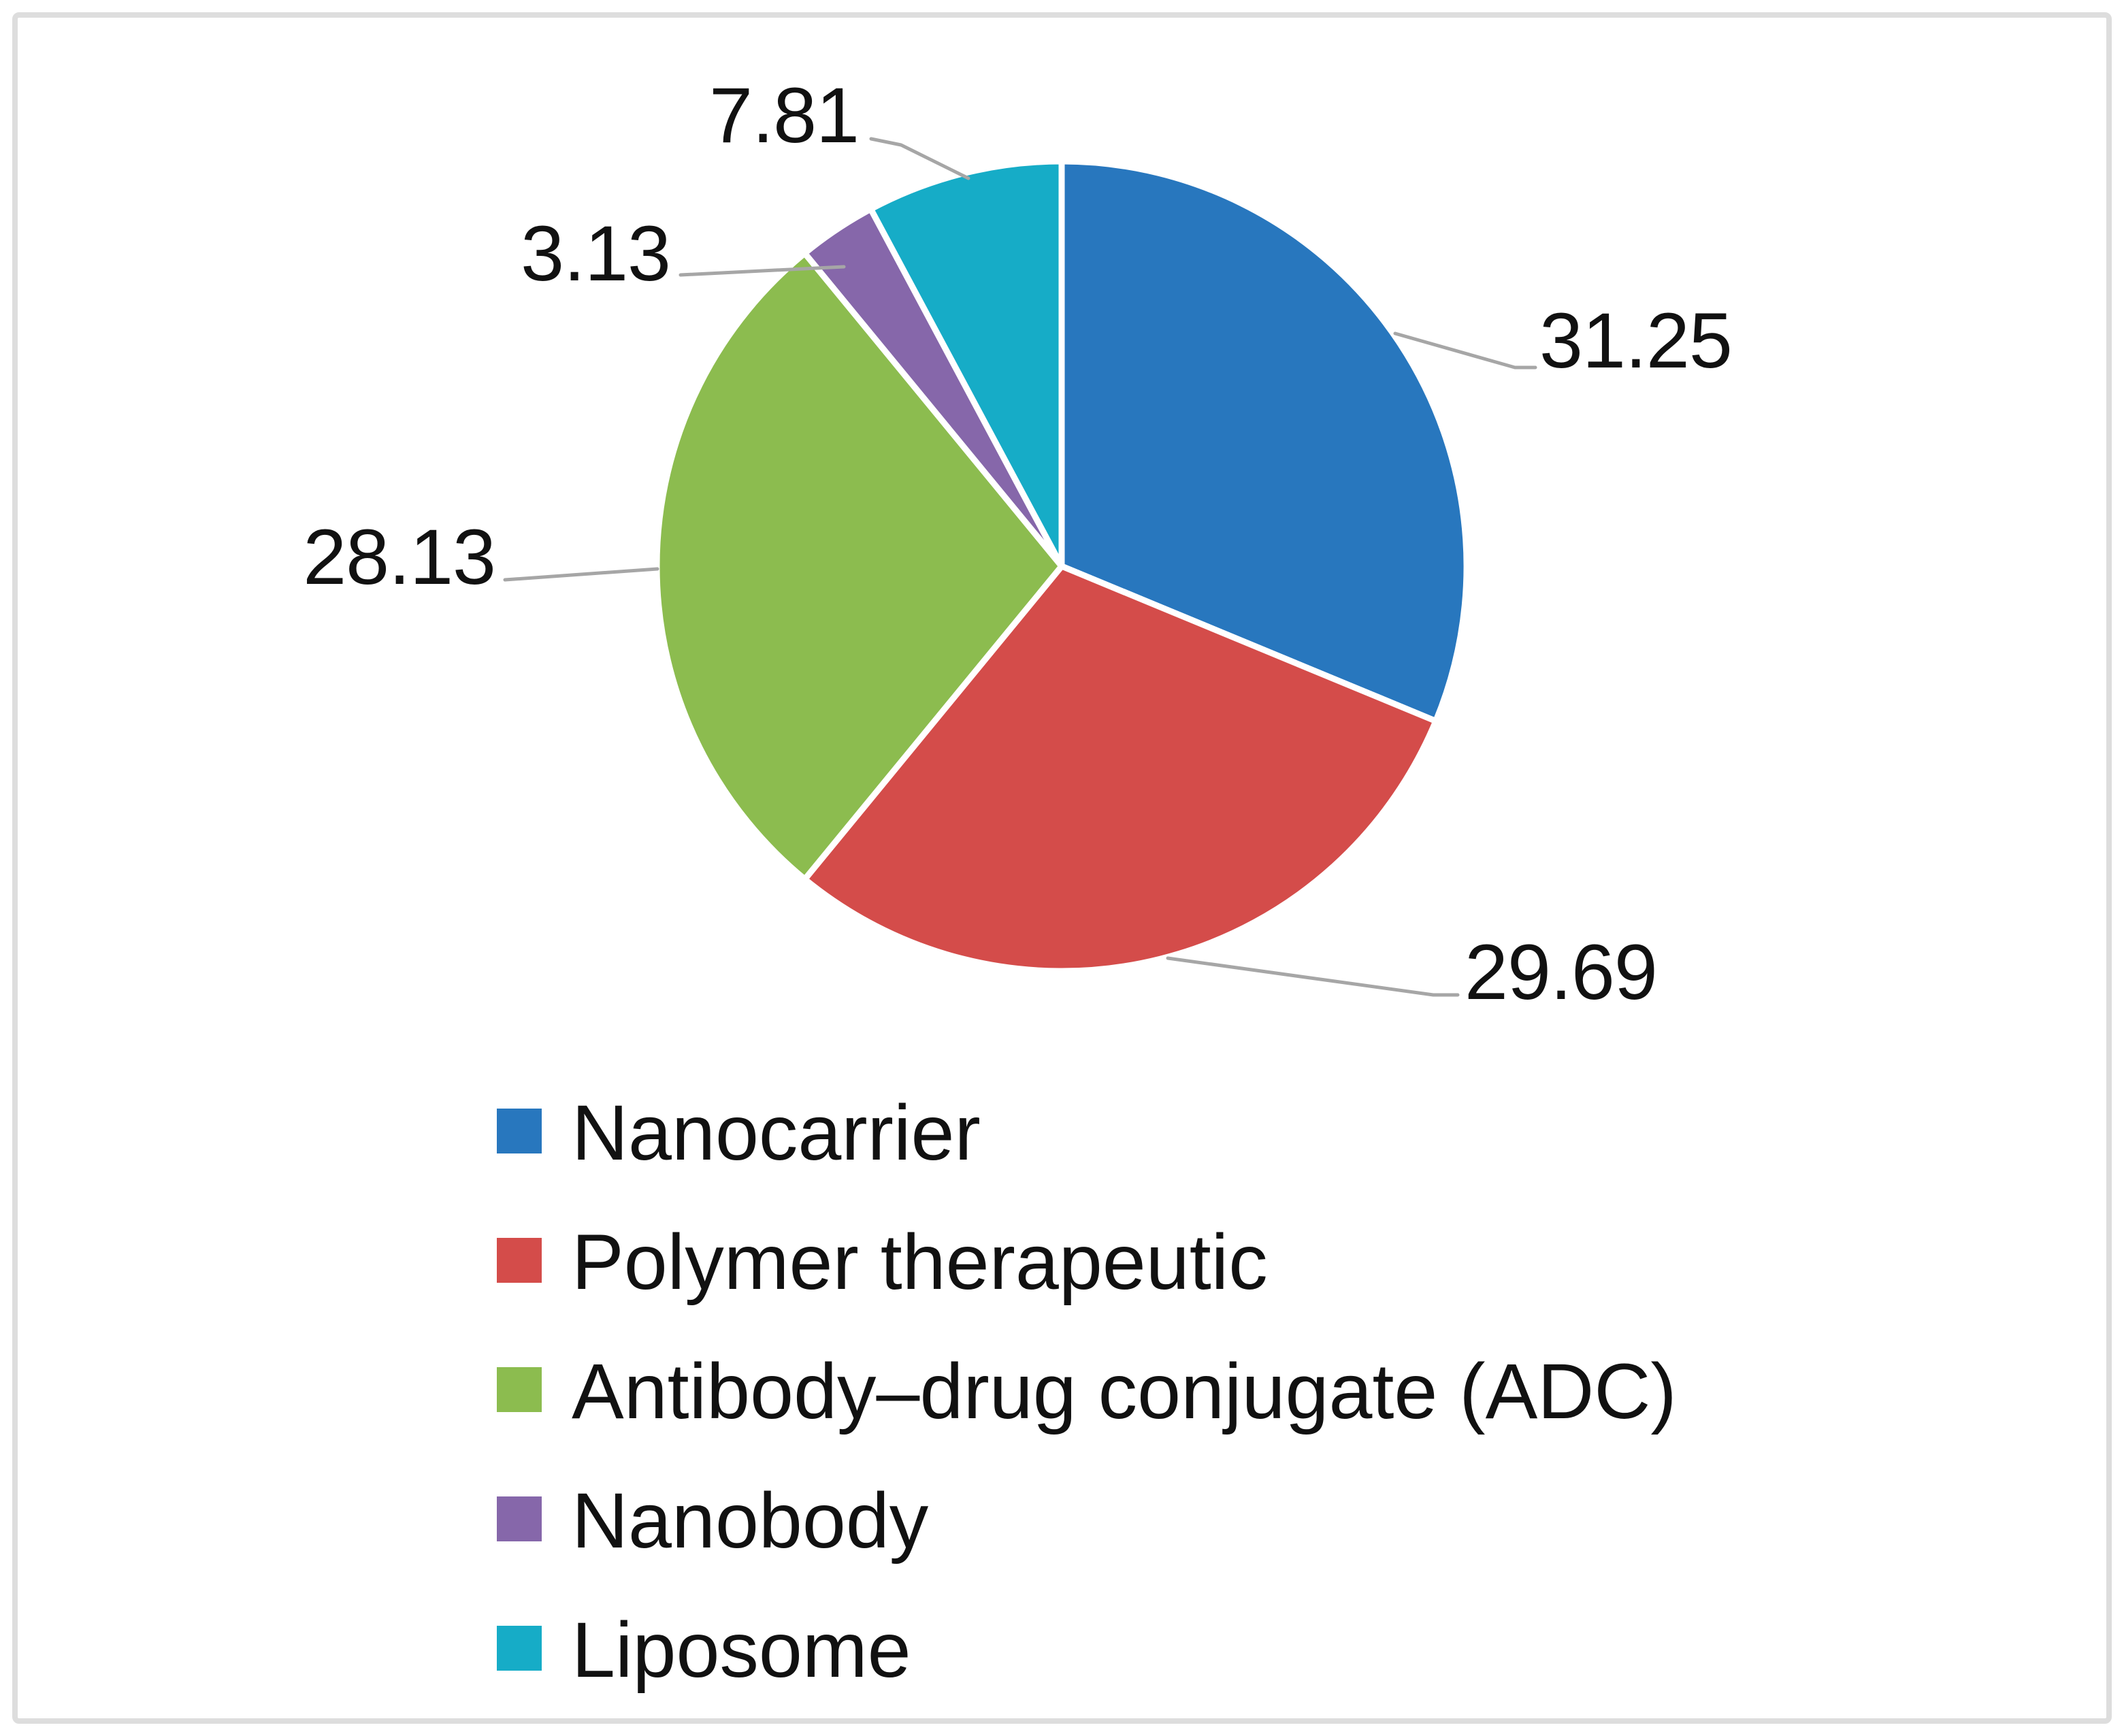 The image size is (2124, 1736). What do you see at coordinates (1465, 350) in the screenshot?
I see `leader-line-nanocarrier` at bounding box center [1465, 350].